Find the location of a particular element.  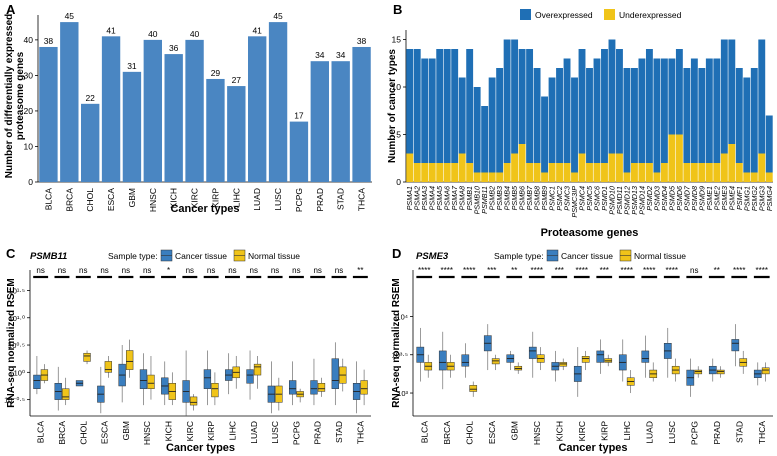

gene-title-d: PSME3 is located at coordinates (432, 256).